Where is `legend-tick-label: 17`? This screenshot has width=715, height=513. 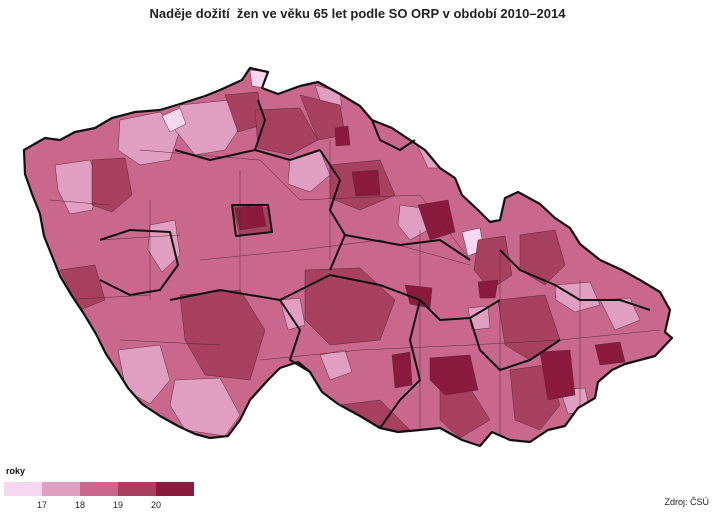
legend-tick-label: 17 is located at coordinates (42, 505).